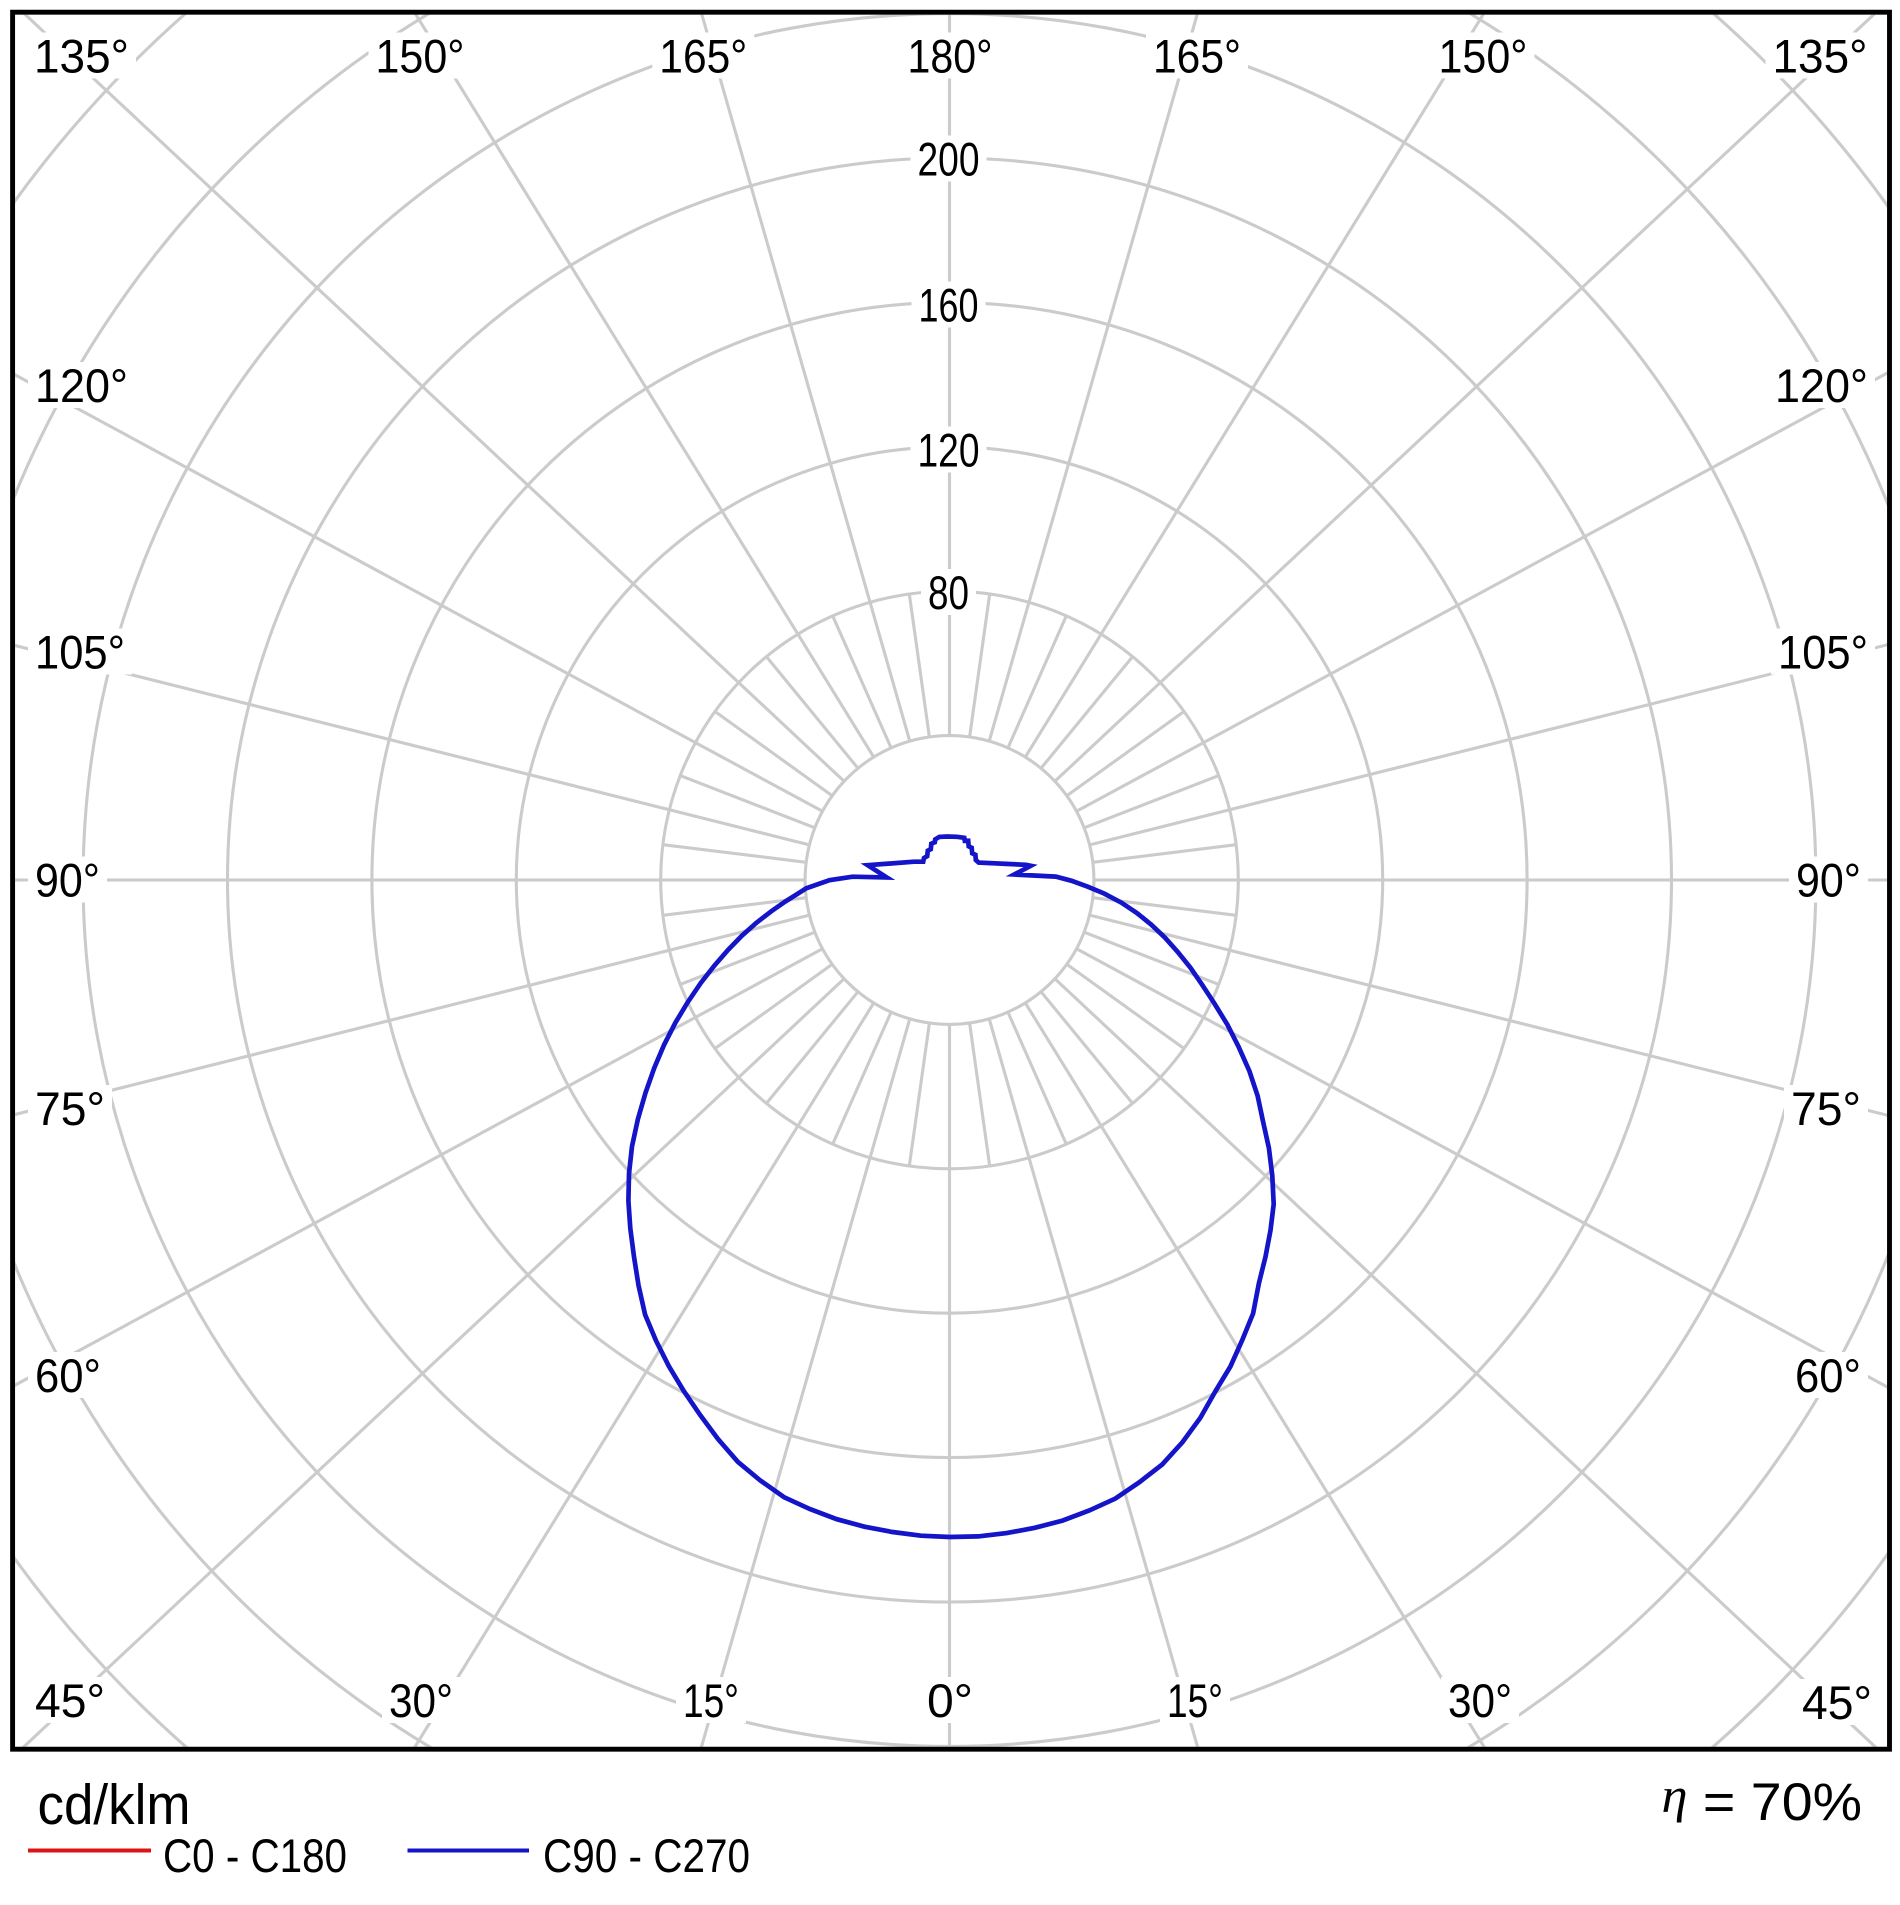 The width and height of the screenshot is (1900, 1905). What do you see at coordinates (949, 160) in the screenshot?
I see `svg-text: 200` at bounding box center [949, 160].